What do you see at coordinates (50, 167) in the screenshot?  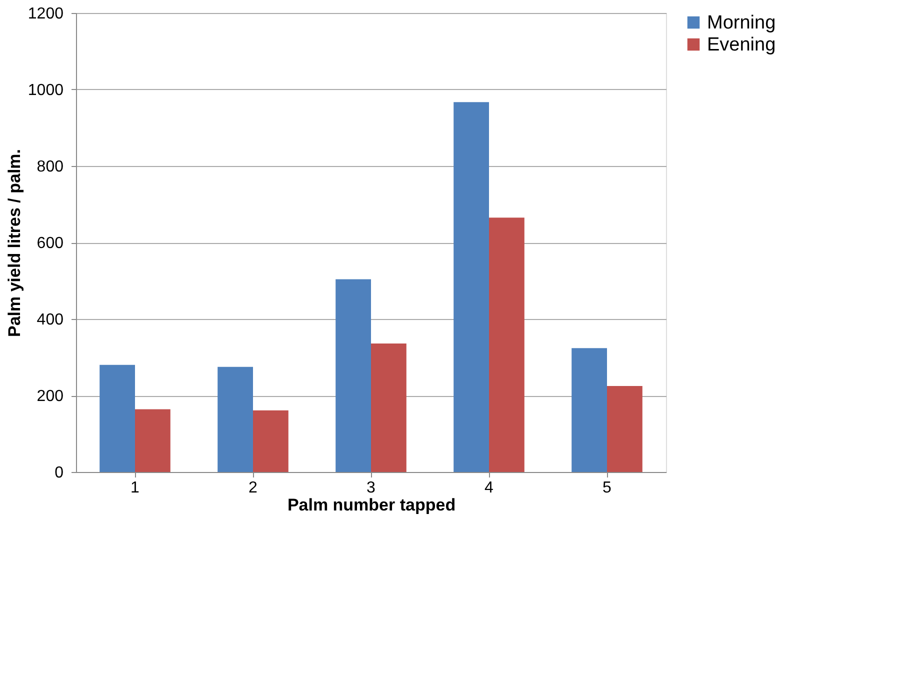 I see `y-tick-label: 800` at bounding box center [50, 167].